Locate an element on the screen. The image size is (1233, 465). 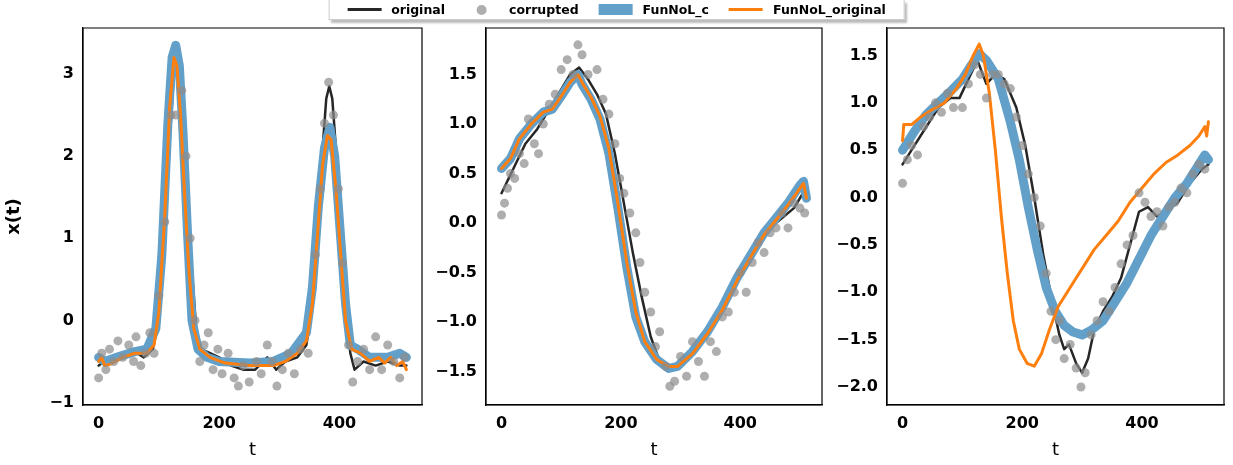
y-tick-label: 0 is located at coordinates (68, 319).